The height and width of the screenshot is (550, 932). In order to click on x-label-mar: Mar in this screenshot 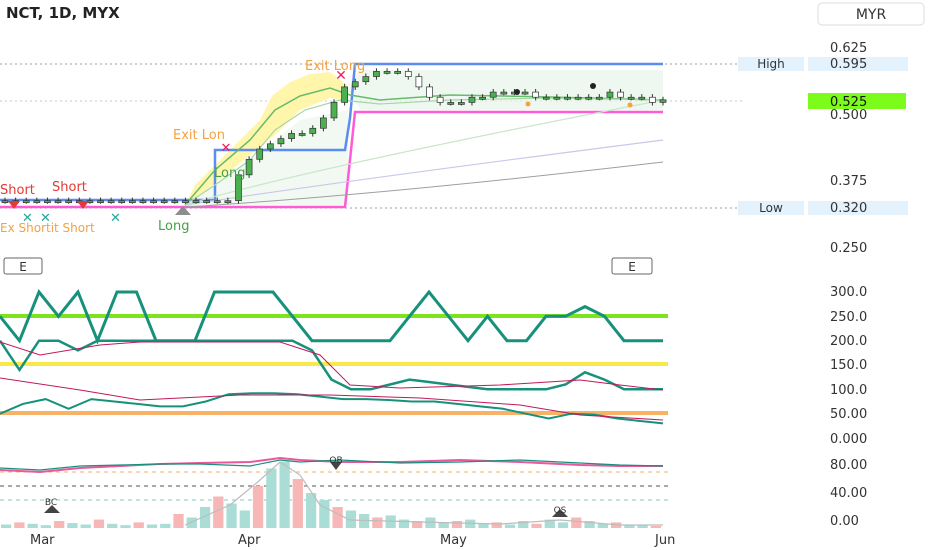, I will do `click(42, 540)`.